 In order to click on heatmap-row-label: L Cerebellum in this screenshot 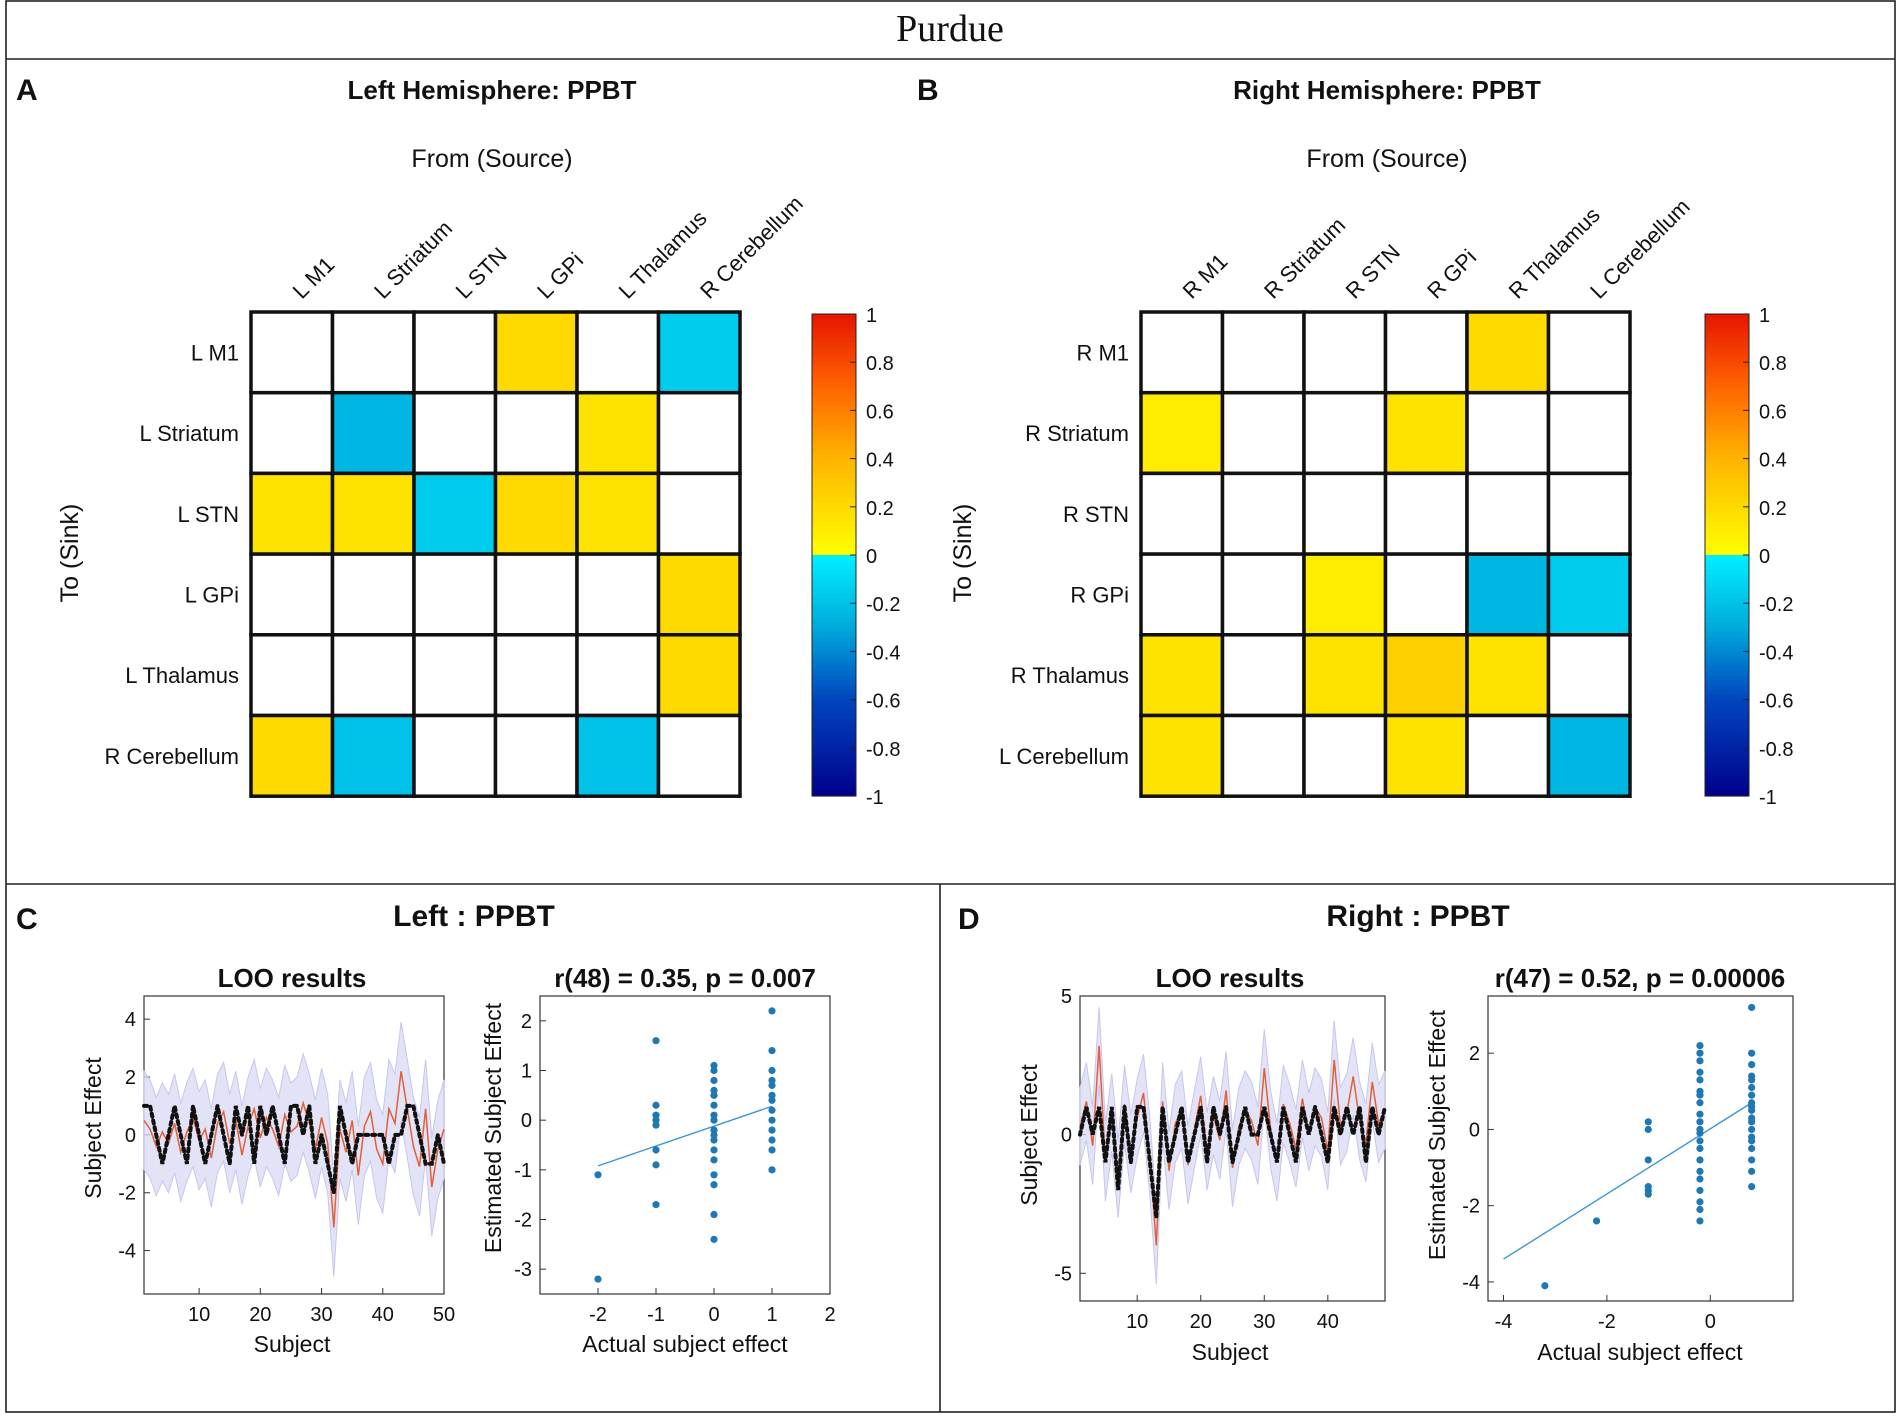, I will do `click(1064, 756)`.